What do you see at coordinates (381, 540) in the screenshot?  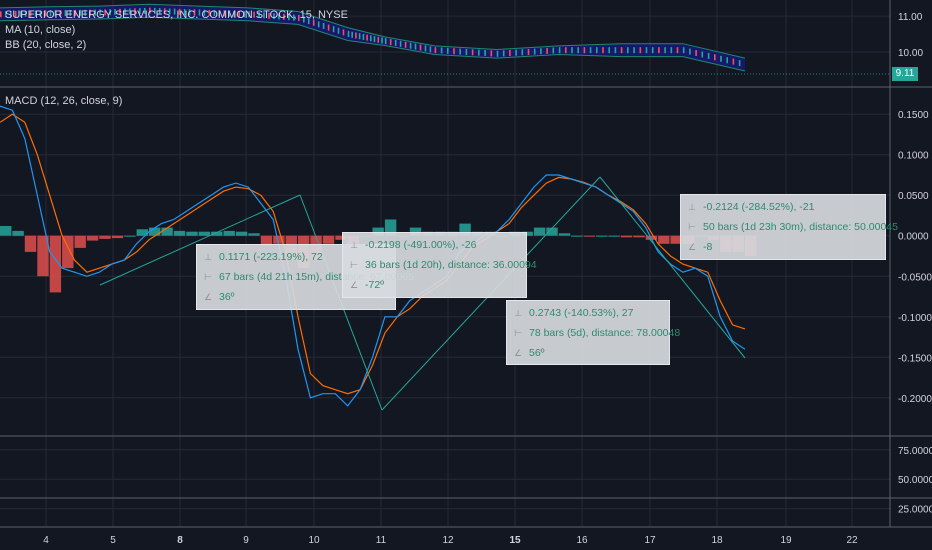 I see `x-tick-label: 11` at bounding box center [381, 540].